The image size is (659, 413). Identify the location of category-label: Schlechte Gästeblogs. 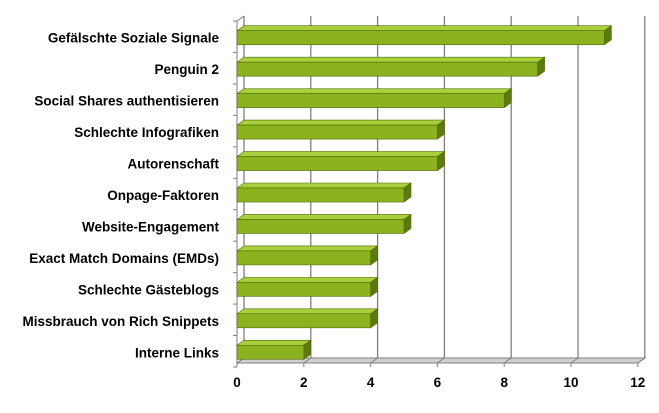
(148, 289).